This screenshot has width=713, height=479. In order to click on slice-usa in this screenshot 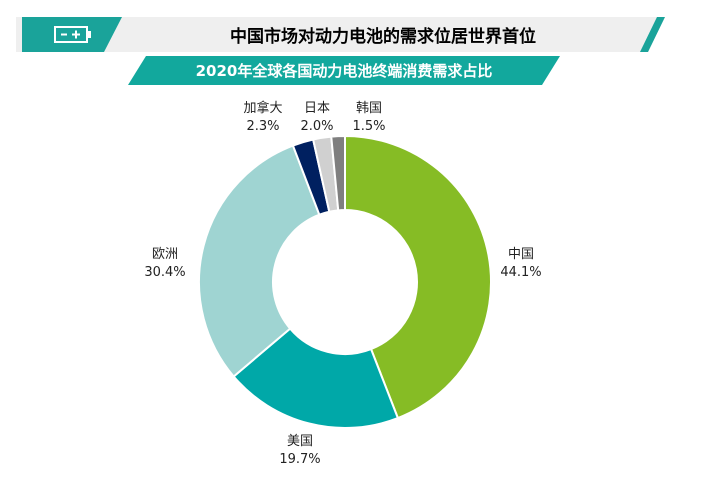, I will do `click(316, 378)`.